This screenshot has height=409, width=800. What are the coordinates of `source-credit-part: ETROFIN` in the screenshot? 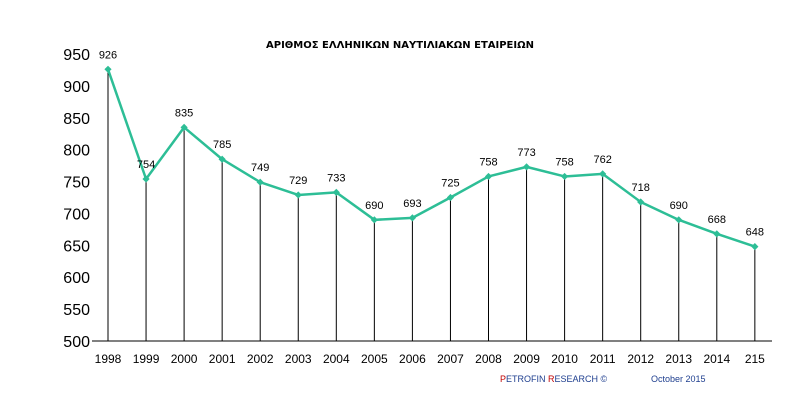 It's located at (527, 379).